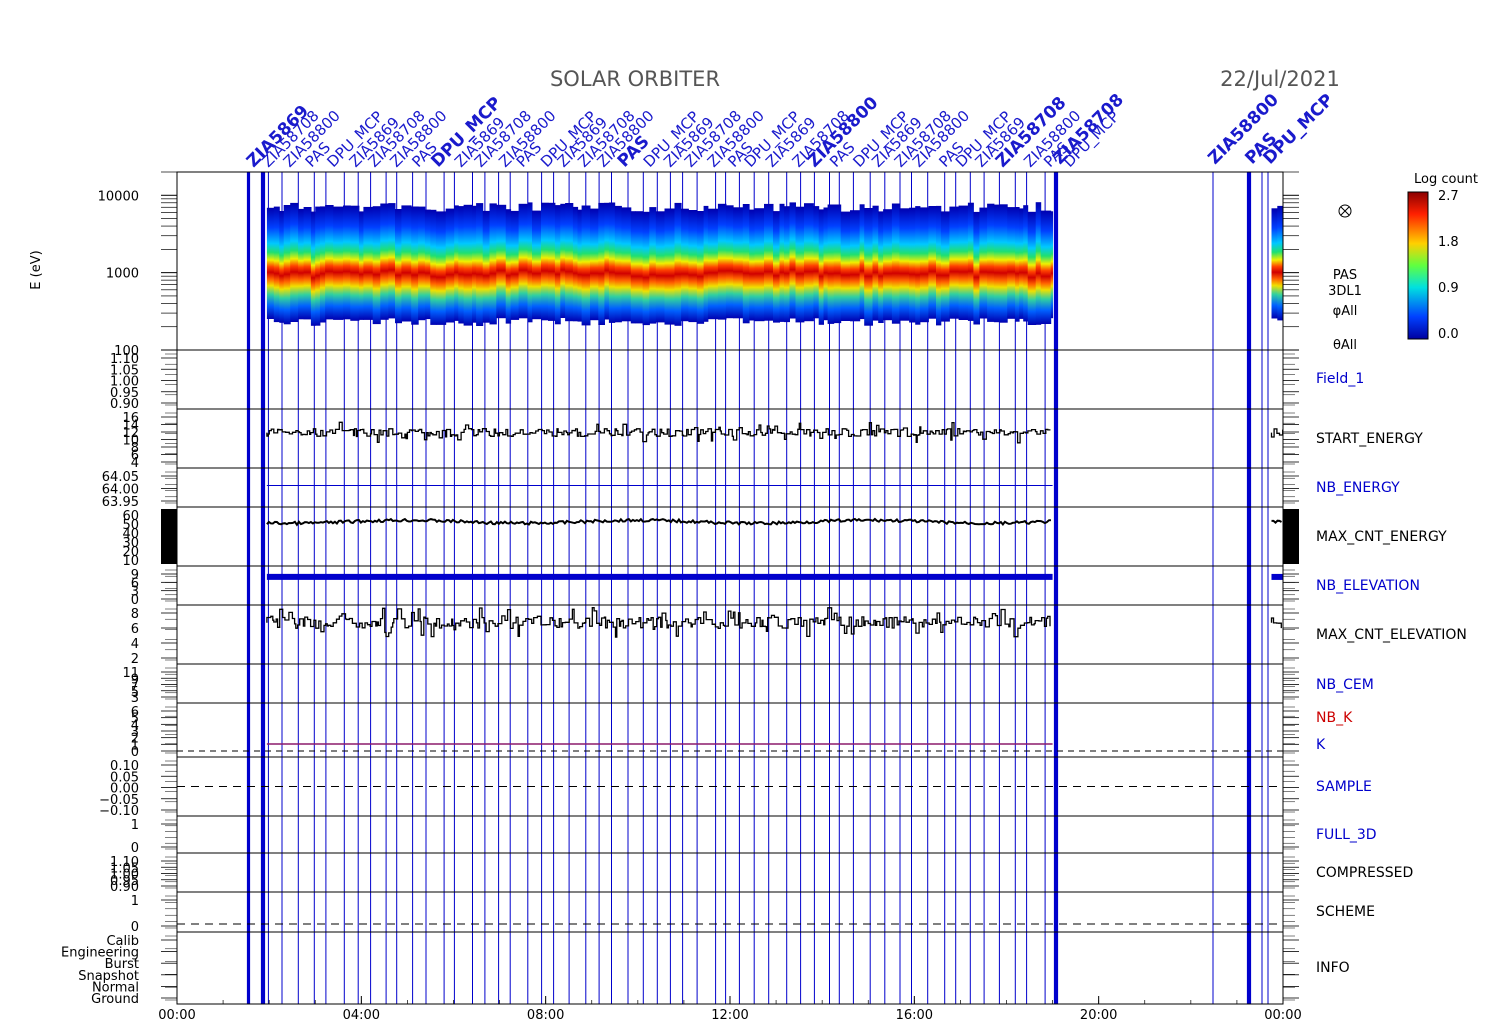  Describe the element at coordinates (1344, 787) in the screenshot. I see `panel-label-sample: SAMPLE` at that location.